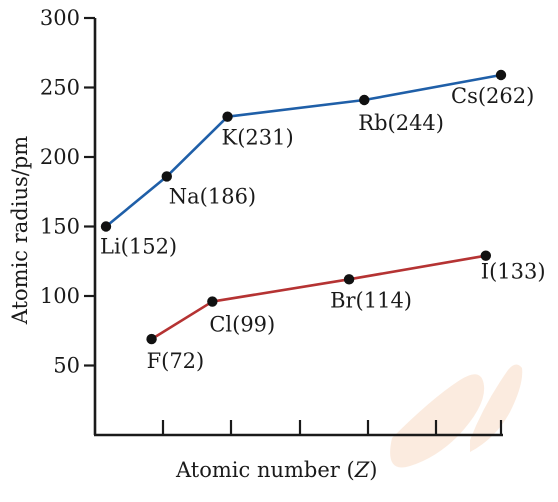 The width and height of the screenshot is (558, 502). Describe the element at coordinates (151, 339) in the screenshot. I see `point-f` at that location.